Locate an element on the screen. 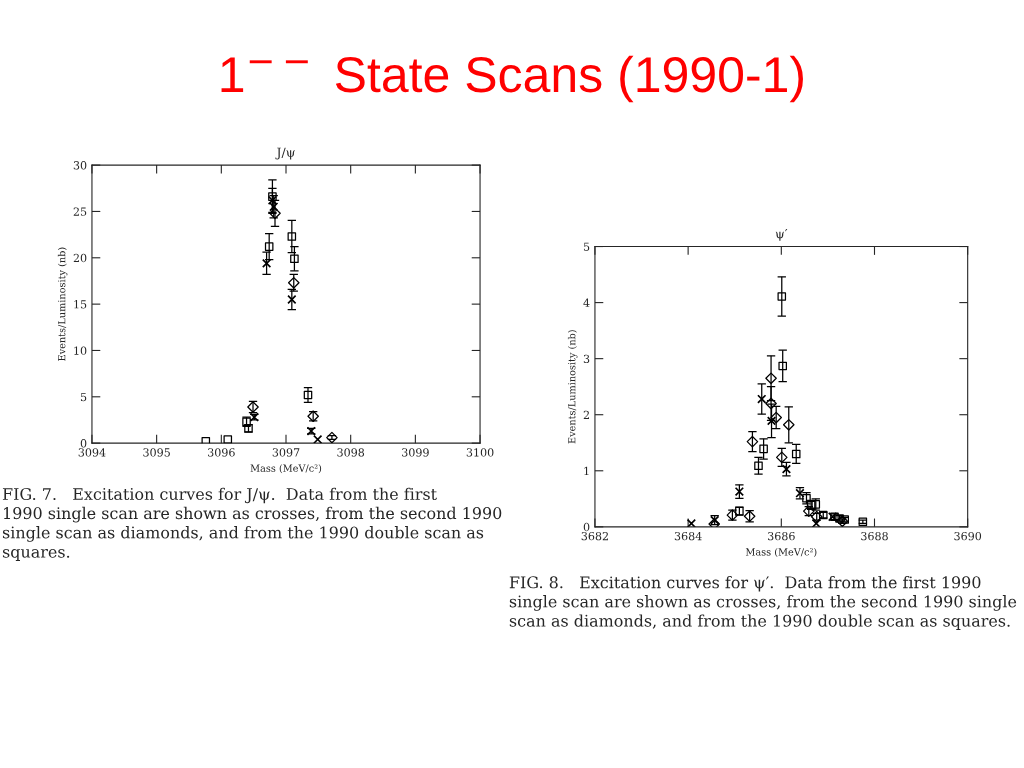 Image resolution: width=1024 pixels, height=768 pixels. x-tick-label: 3688 is located at coordinates (874, 536).